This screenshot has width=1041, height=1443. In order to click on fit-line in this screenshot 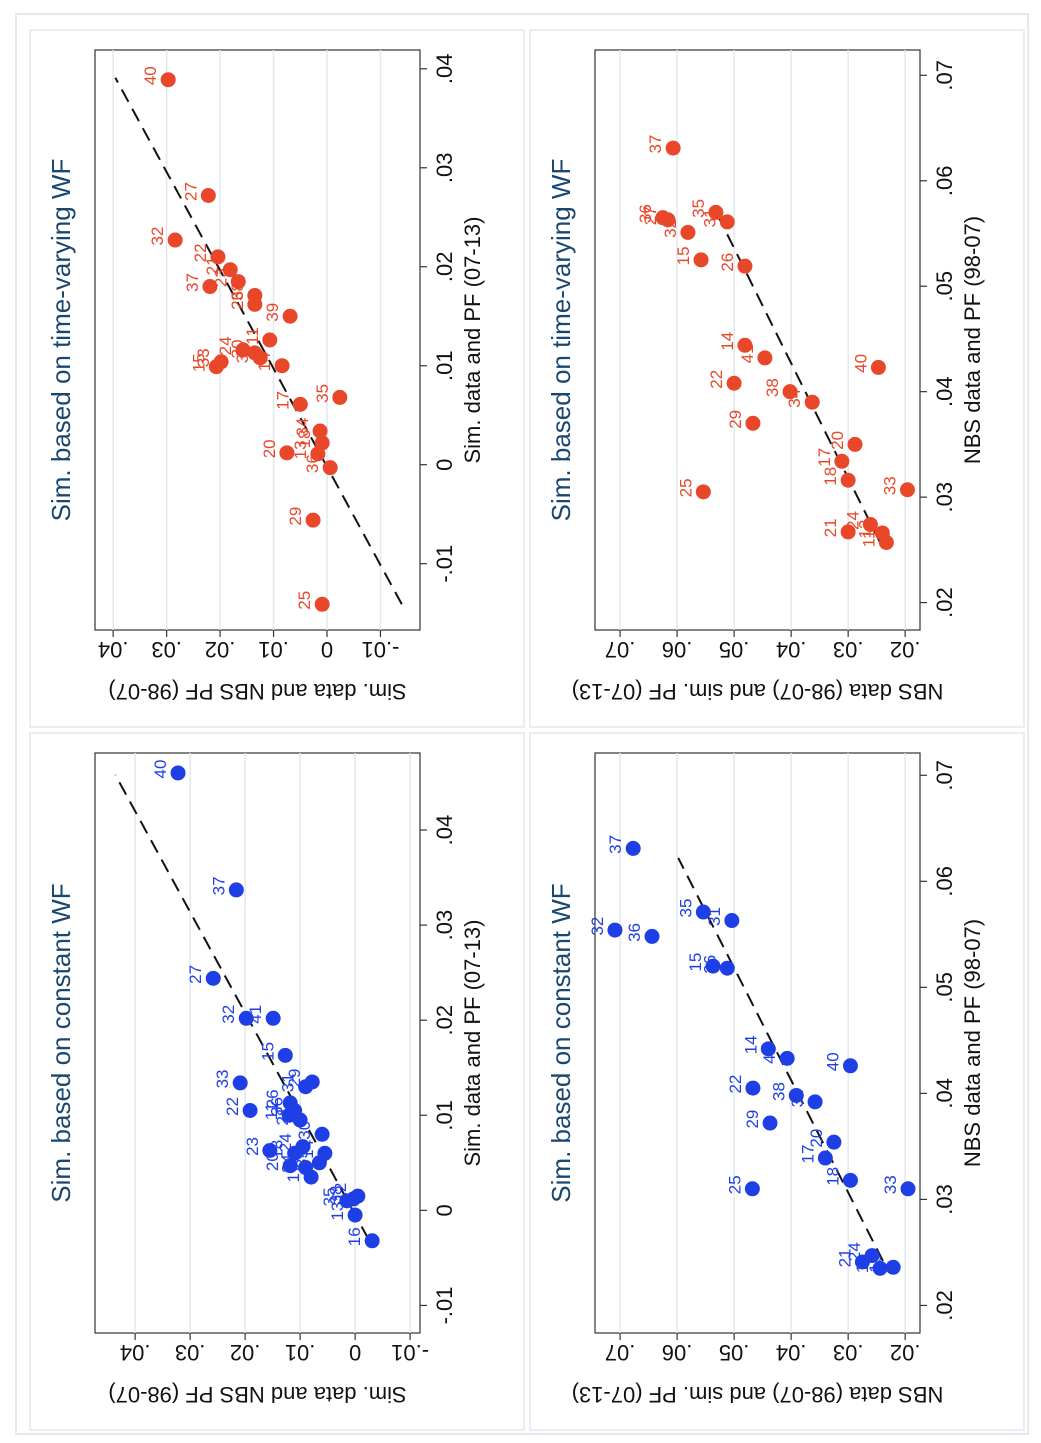, I will do `click(258, 341)`.